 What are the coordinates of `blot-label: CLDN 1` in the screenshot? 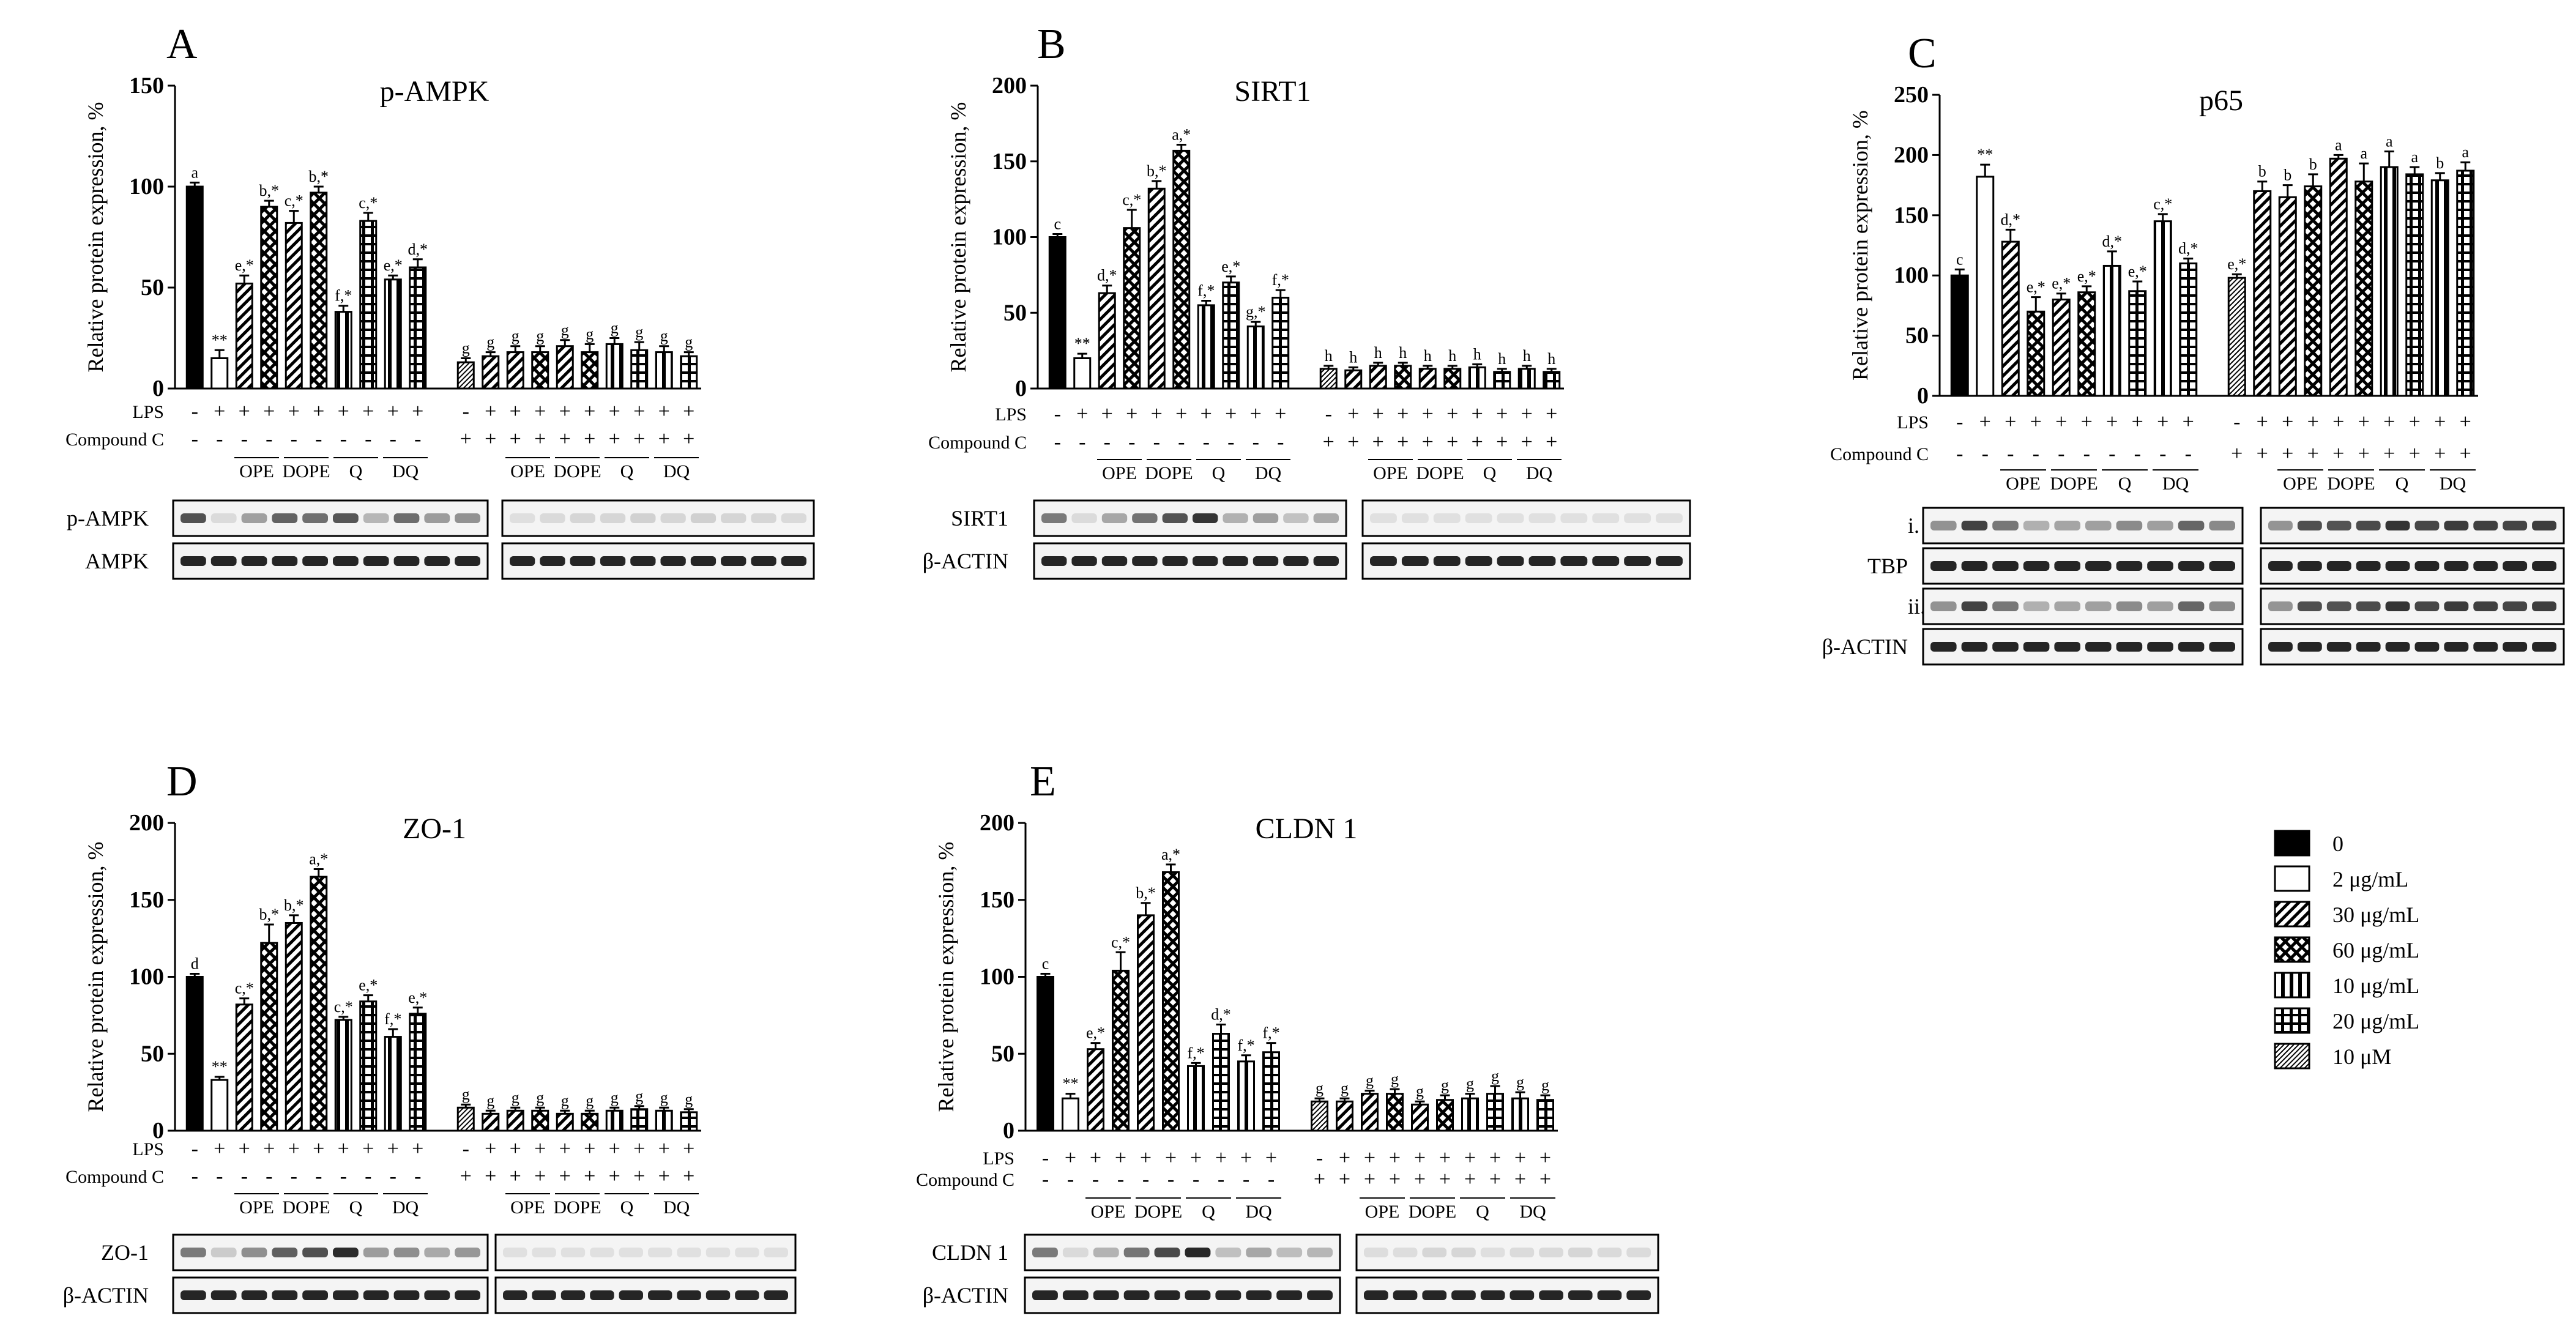 It's located at (970, 1252).